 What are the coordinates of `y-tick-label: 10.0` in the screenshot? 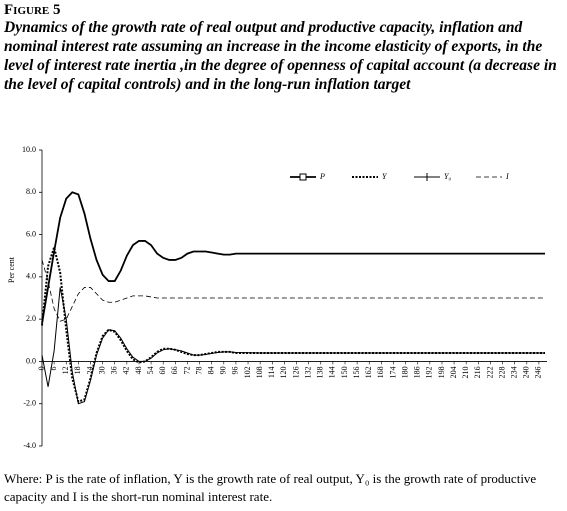 It's located at (29, 149).